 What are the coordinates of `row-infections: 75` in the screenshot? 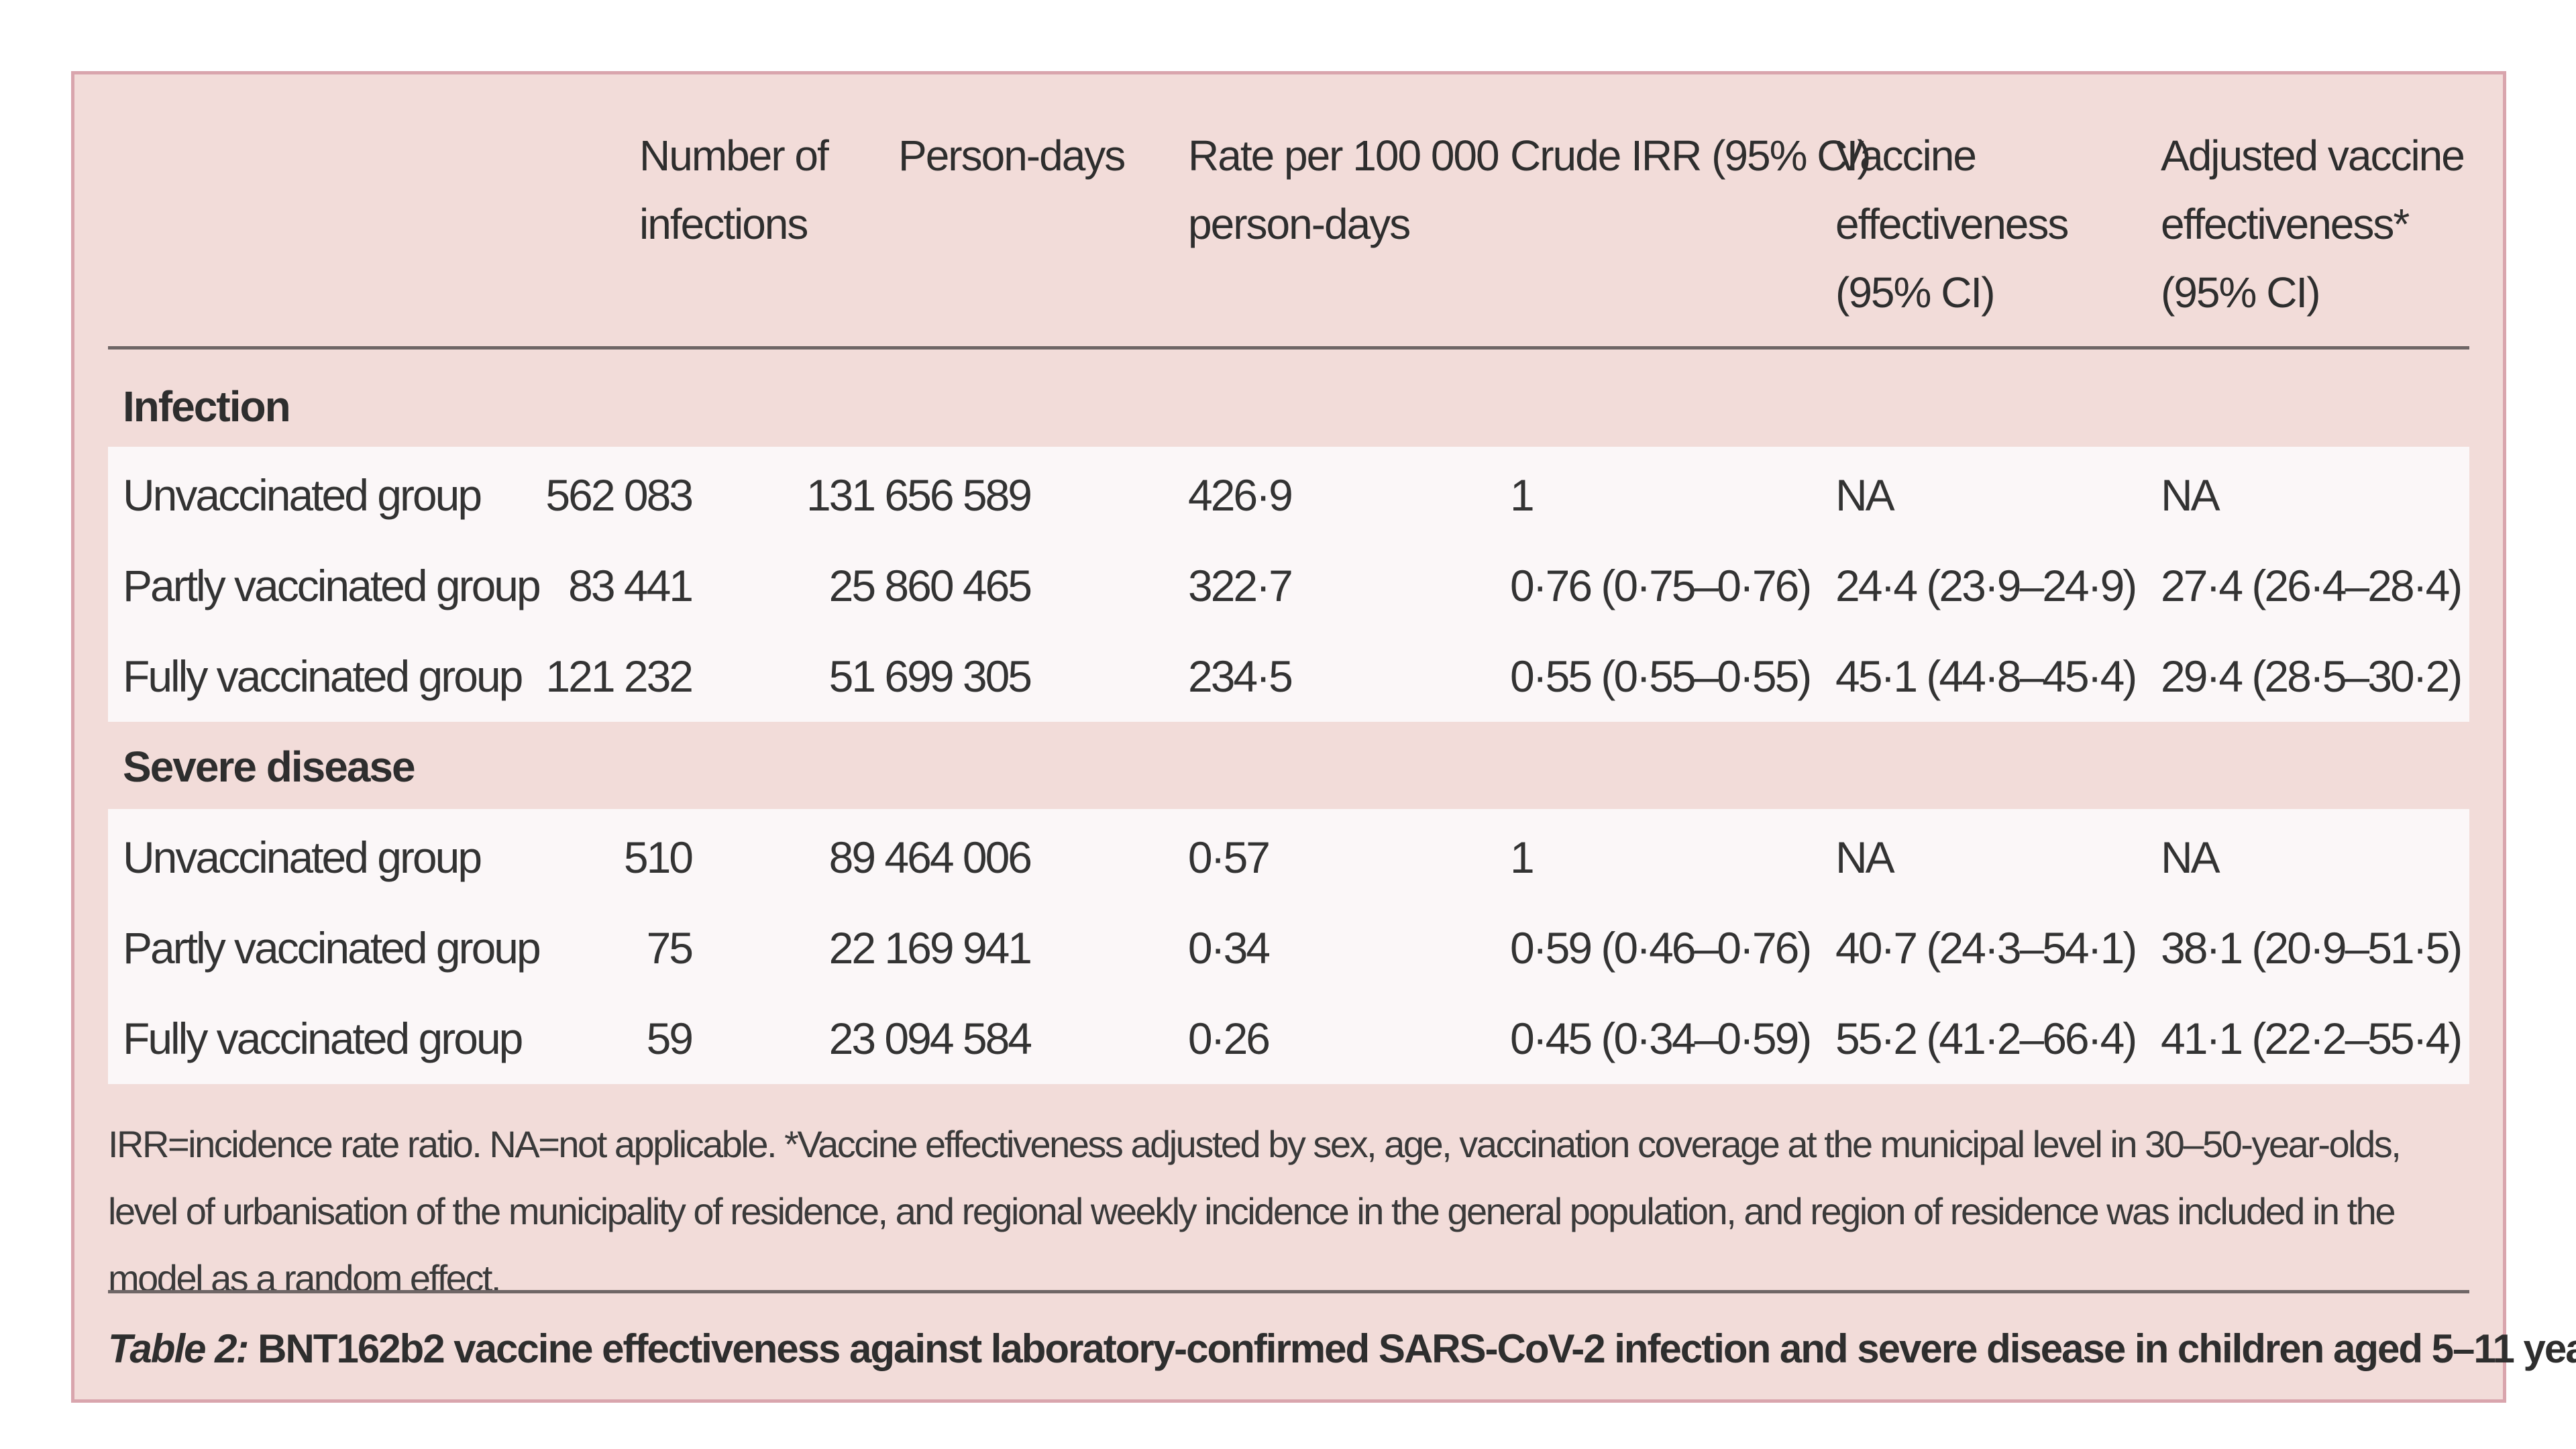 It's located at (670, 948).